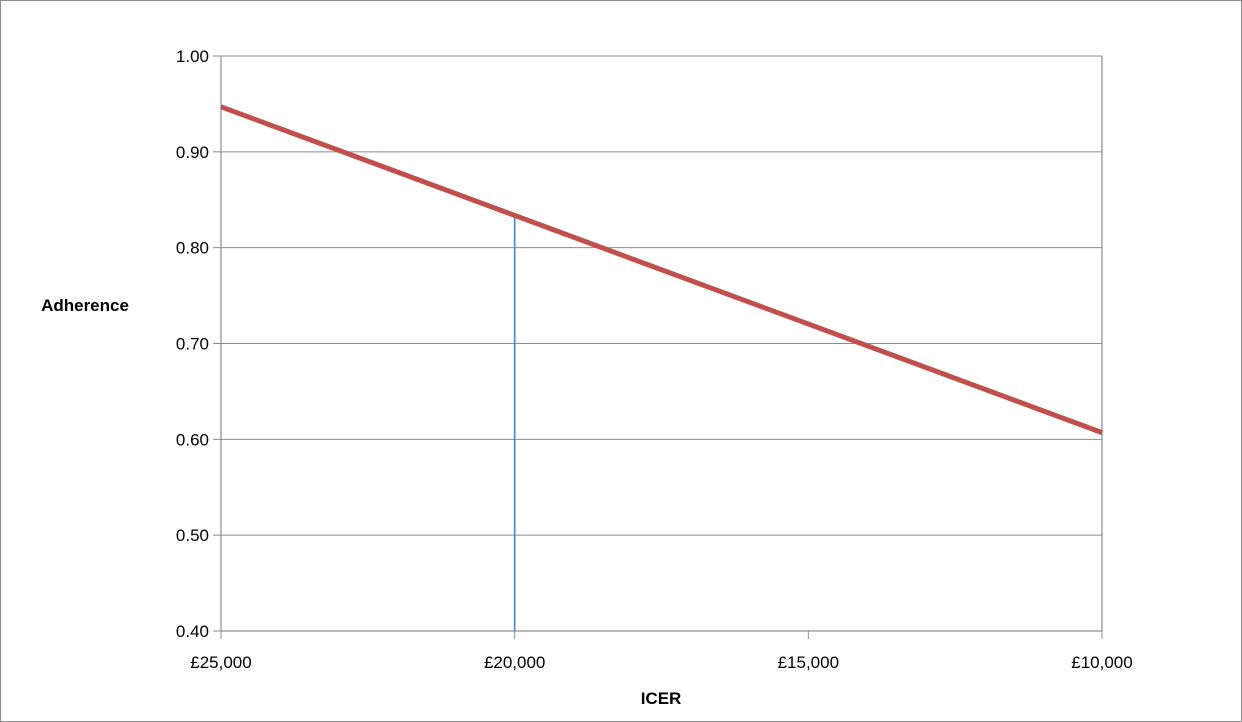  I want to click on y-tick-label-0: 0.40, so click(192, 631).